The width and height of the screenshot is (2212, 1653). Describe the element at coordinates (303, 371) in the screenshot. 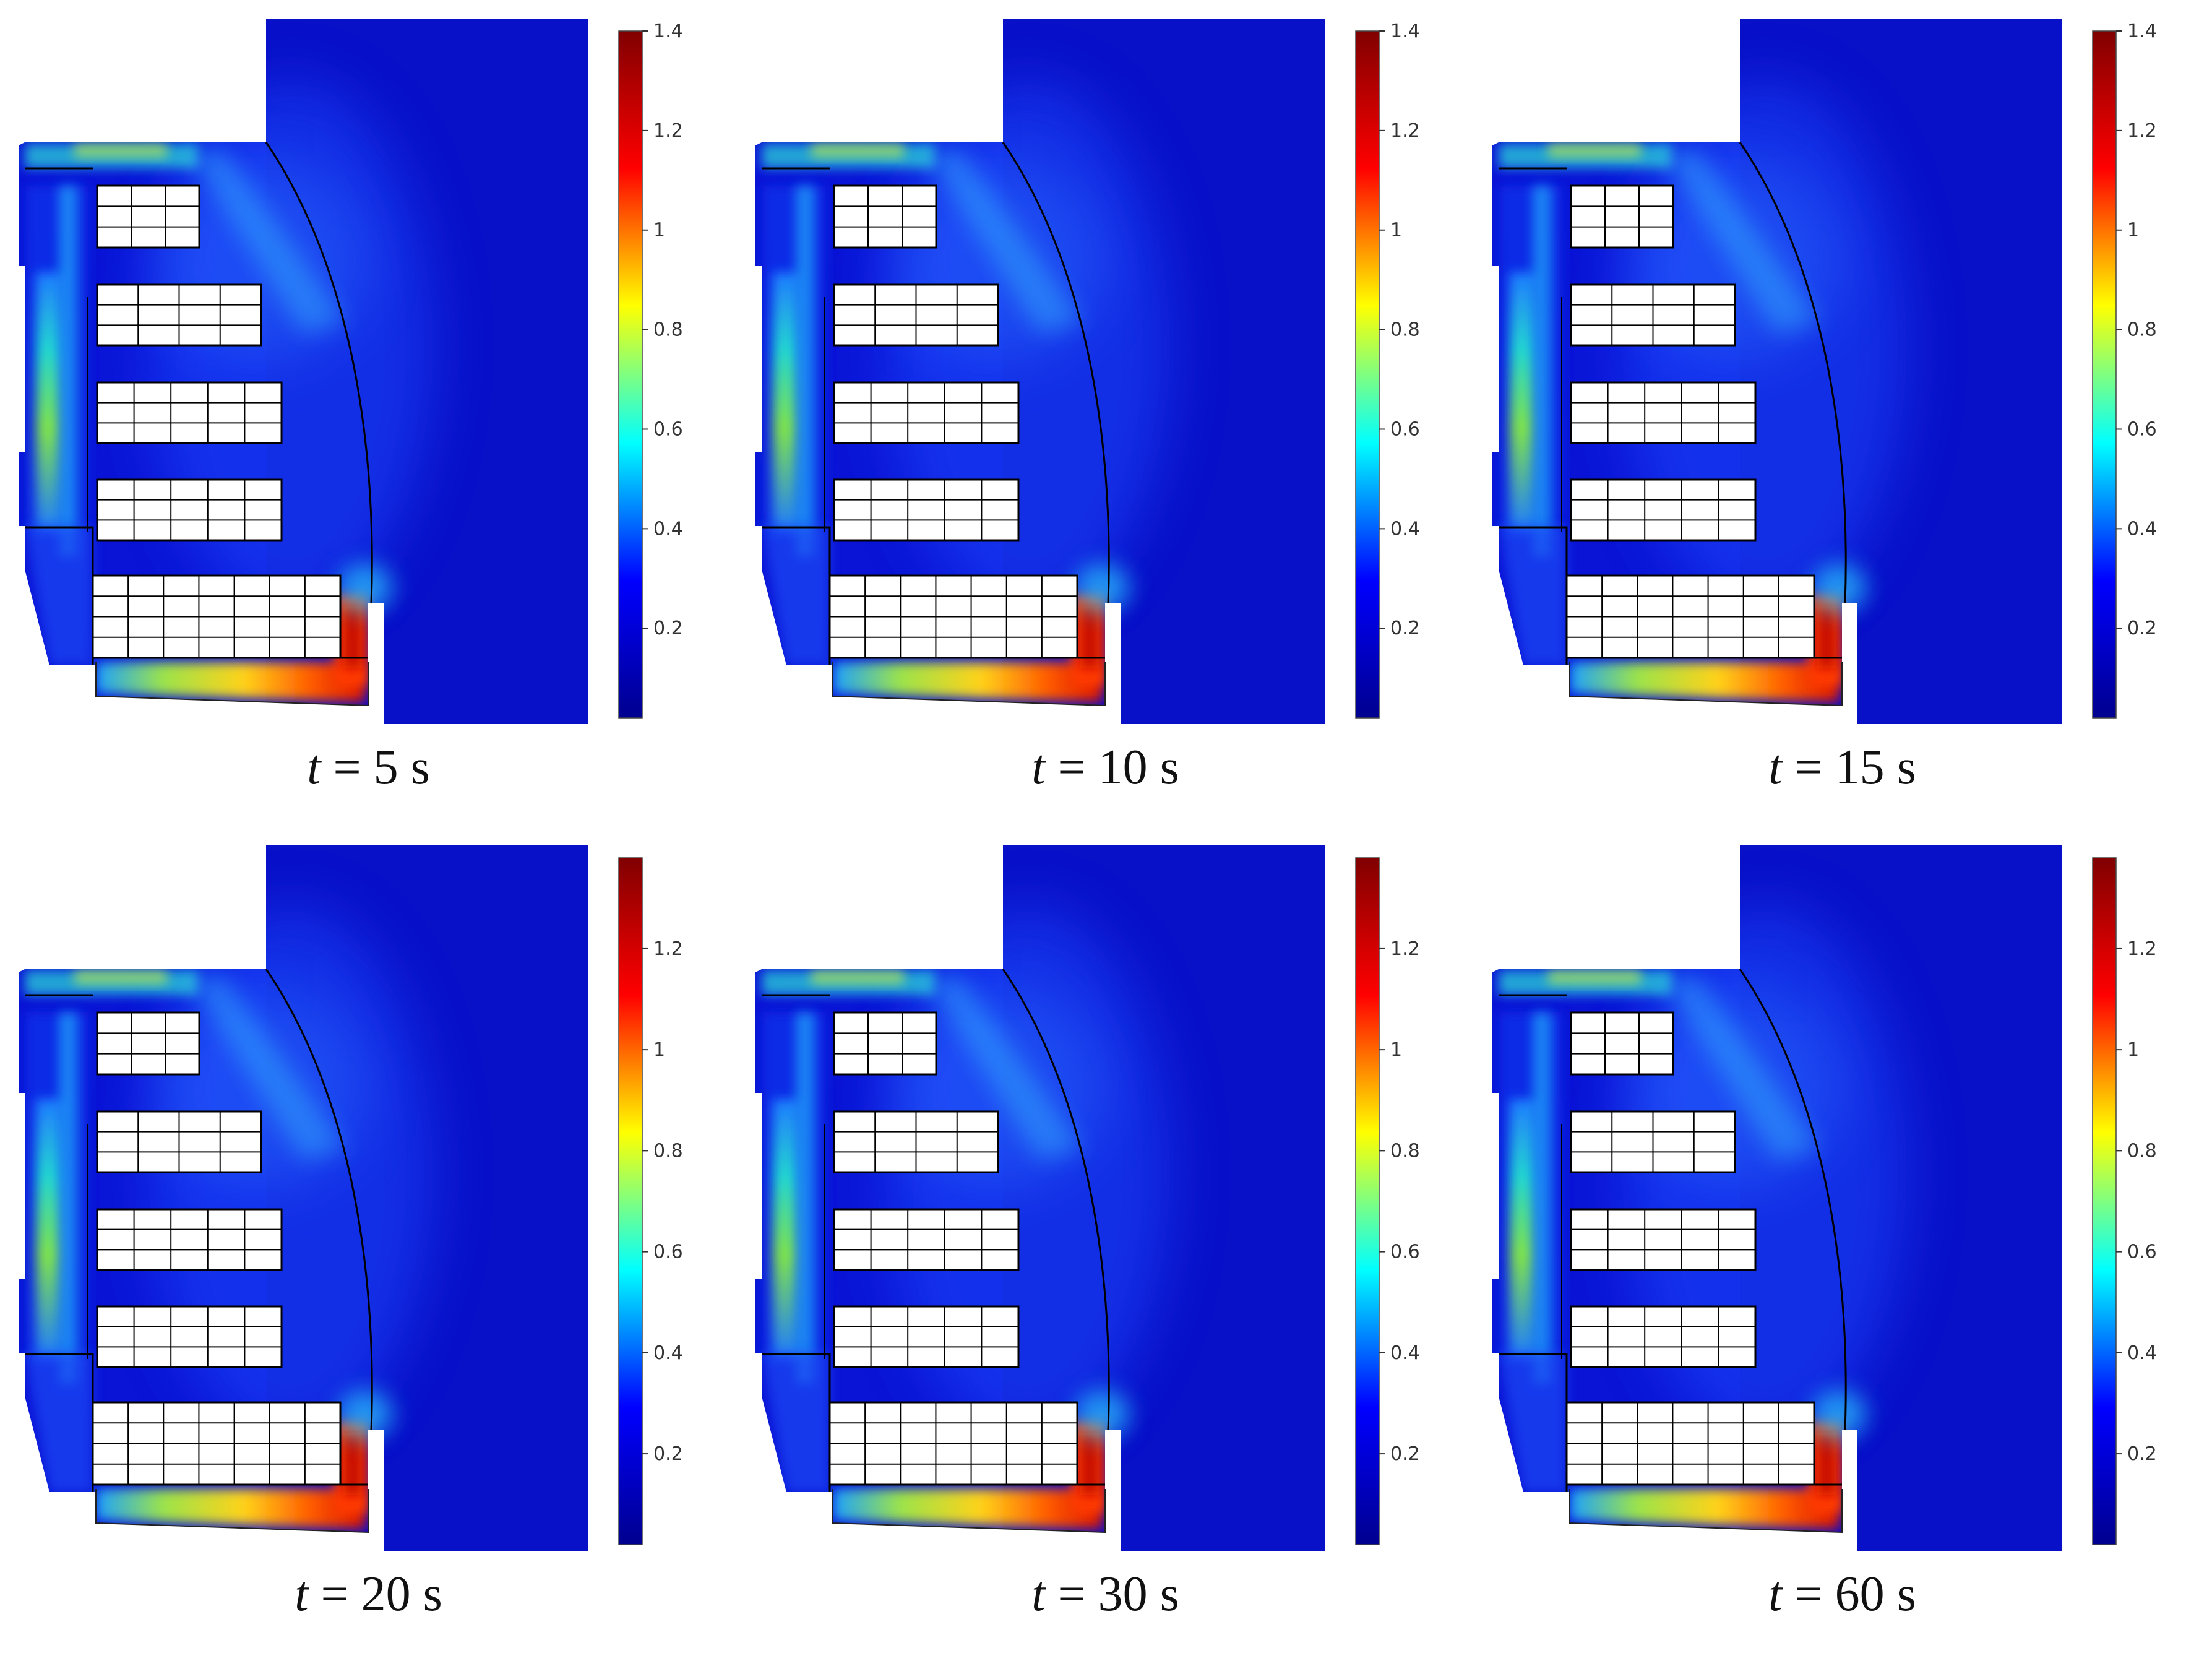

I see `magnetic-field-map` at that location.